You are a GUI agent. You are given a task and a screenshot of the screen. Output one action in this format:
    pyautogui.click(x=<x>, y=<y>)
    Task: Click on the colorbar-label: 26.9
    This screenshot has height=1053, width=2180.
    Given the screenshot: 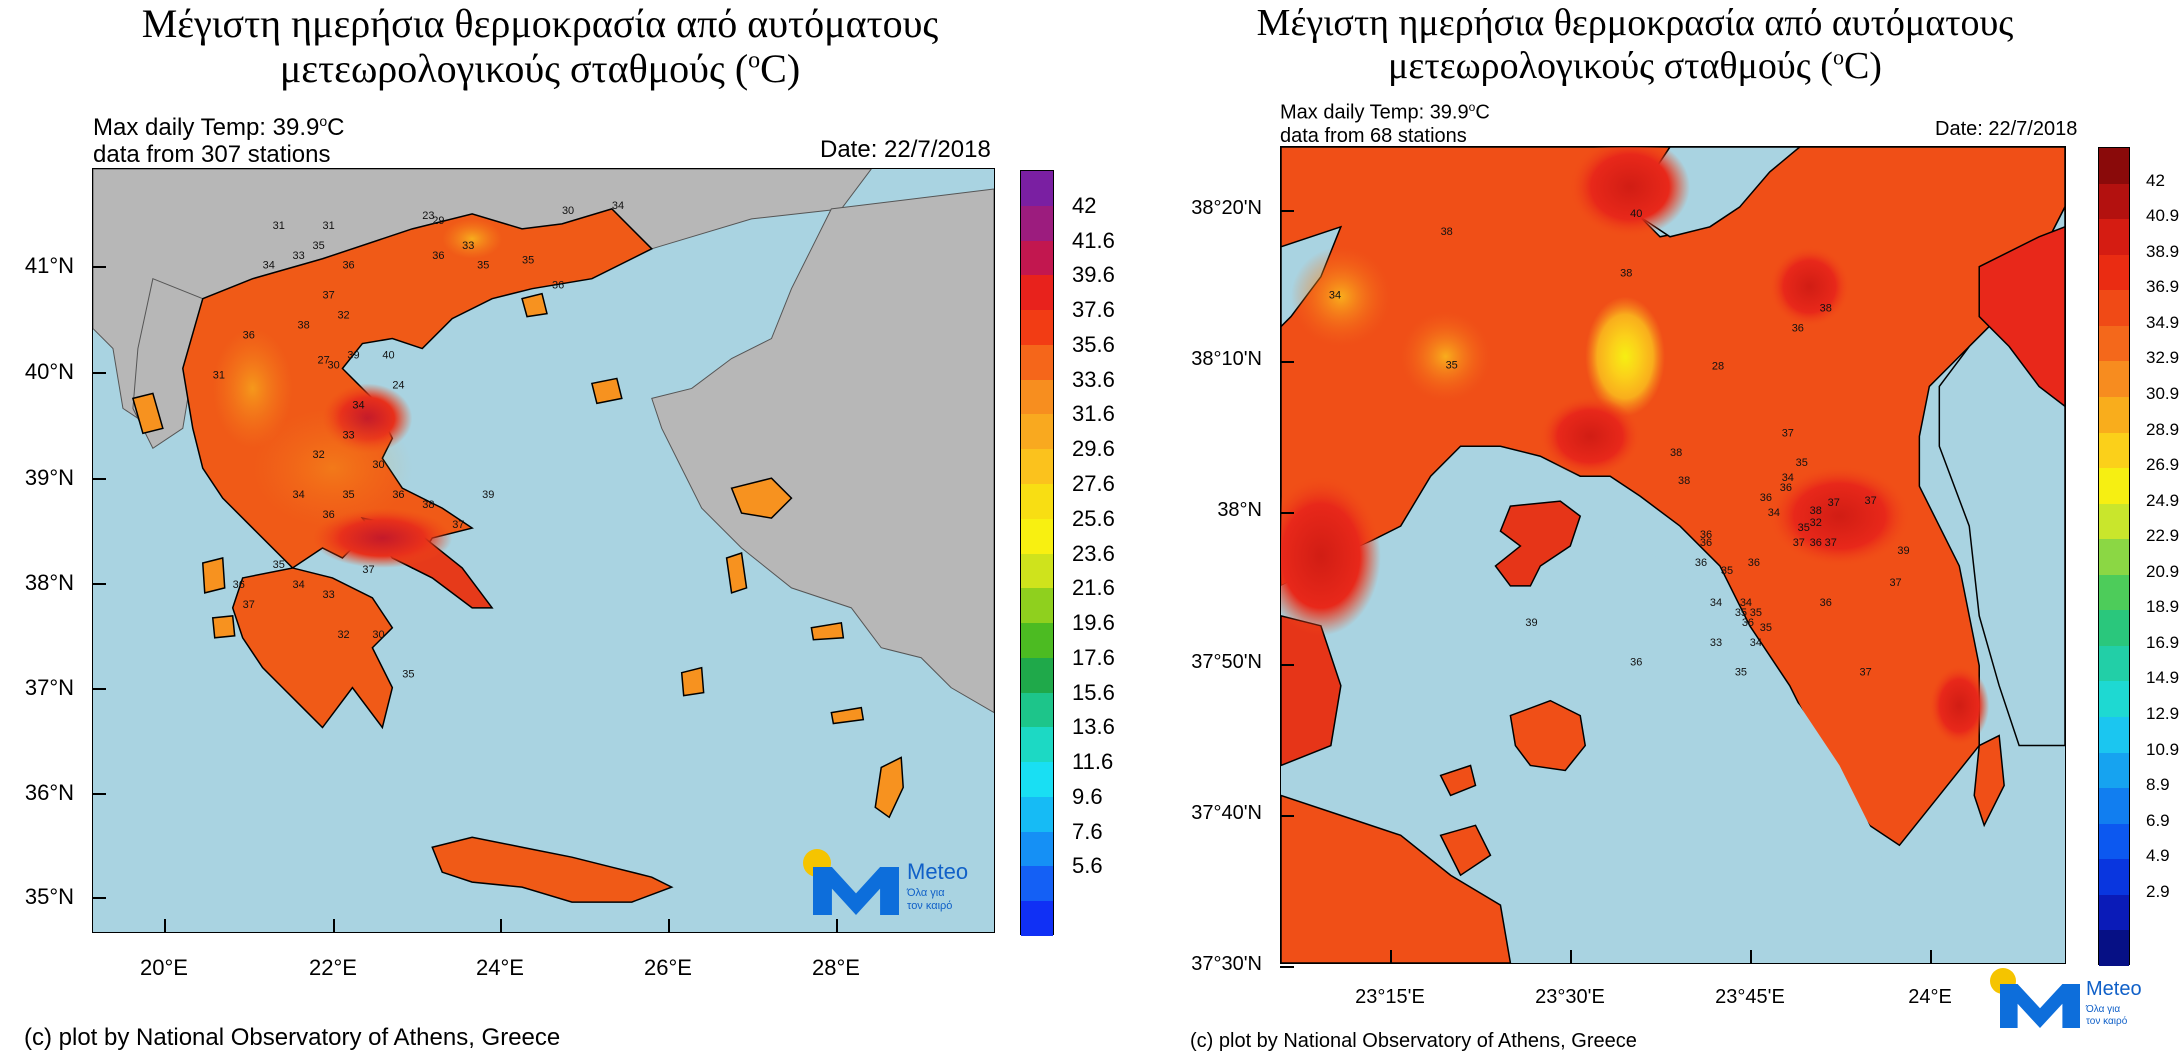 What is the action you would take?
    pyautogui.click(x=2163, y=465)
    